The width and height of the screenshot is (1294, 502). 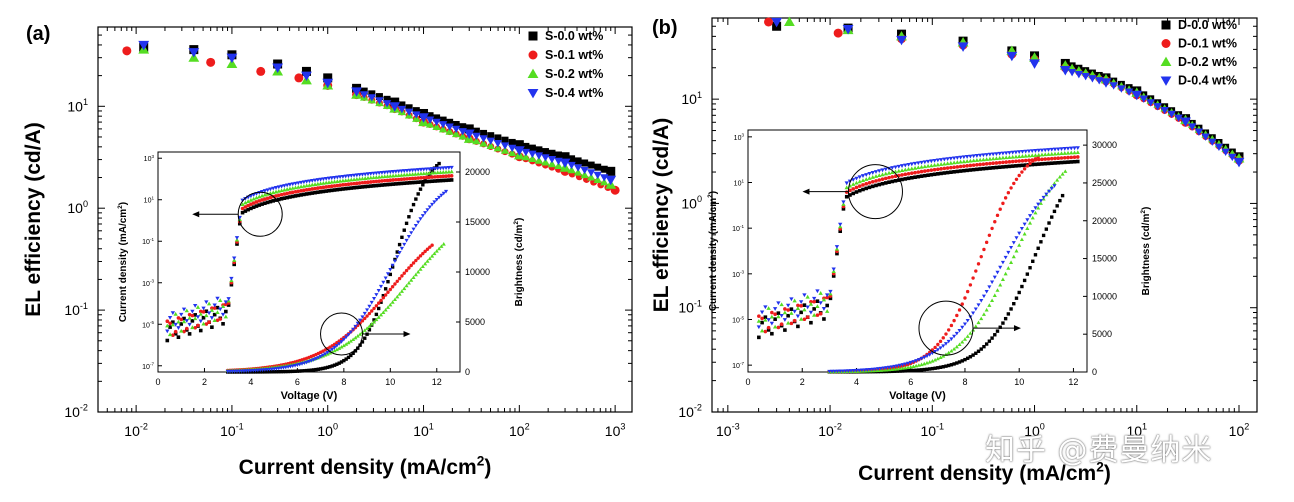 I want to click on inset-right-tick-label: 20000, so click(x=1104, y=221).